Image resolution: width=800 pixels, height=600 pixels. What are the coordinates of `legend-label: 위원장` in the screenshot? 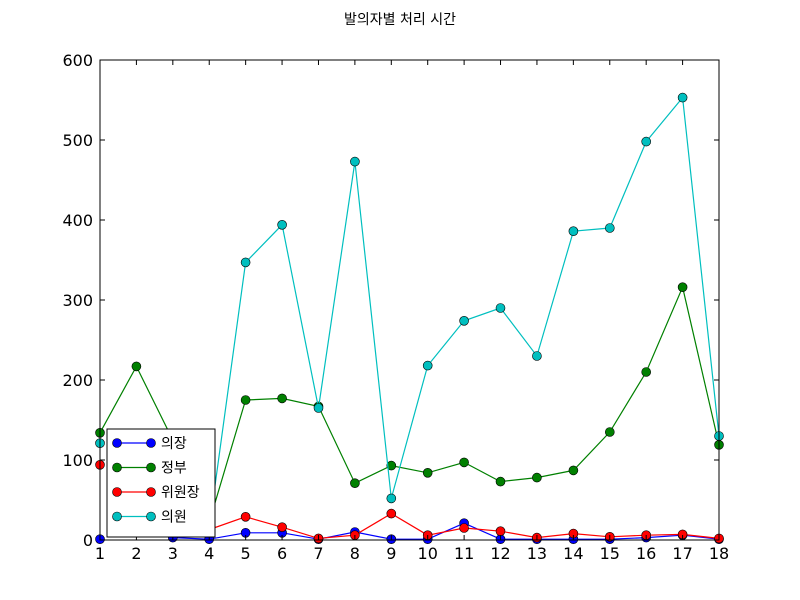 It's located at (180, 493).